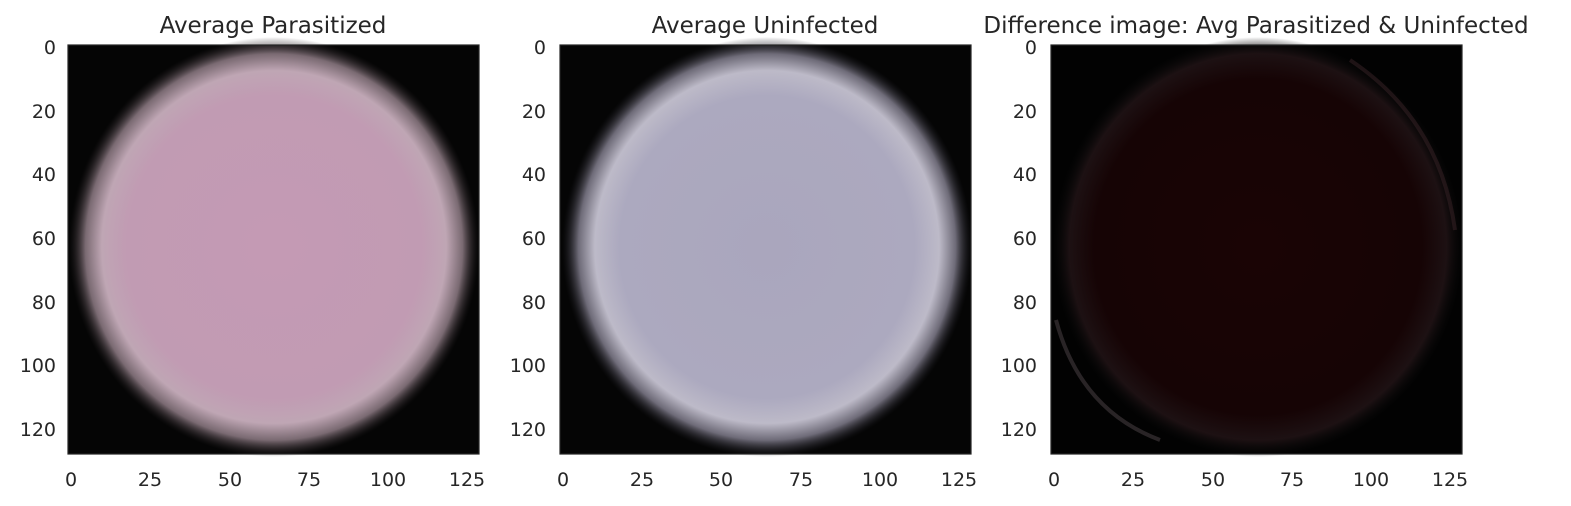 Image resolution: width=1571 pixels, height=506 pixels. Describe the element at coordinates (534, 239) in the screenshot. I see `panel-2-ytick-label: 60` at that location.